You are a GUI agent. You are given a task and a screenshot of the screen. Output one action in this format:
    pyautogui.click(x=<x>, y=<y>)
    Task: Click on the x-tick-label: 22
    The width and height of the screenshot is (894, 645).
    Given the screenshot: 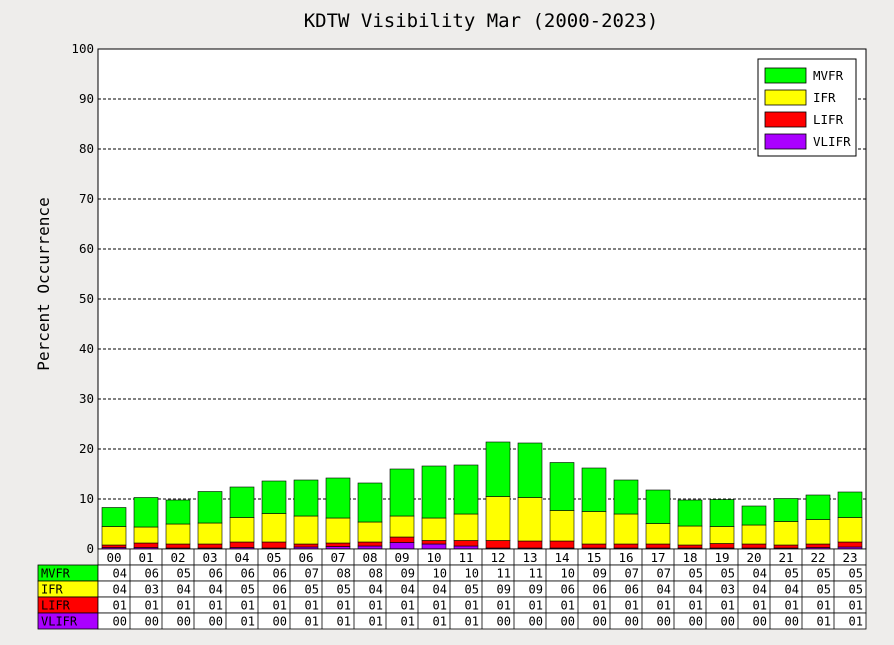 What is the action you would take?
    pyautogui.click(x=817, y=557)
    